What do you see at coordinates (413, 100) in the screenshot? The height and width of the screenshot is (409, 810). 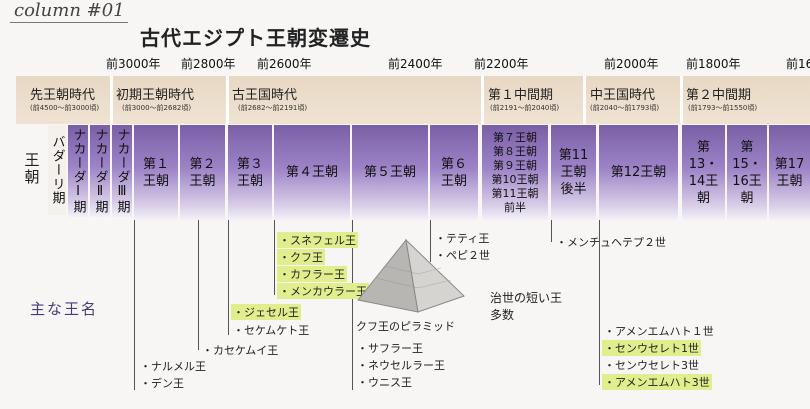 I see `period-band` at bounding box center [413, 100].